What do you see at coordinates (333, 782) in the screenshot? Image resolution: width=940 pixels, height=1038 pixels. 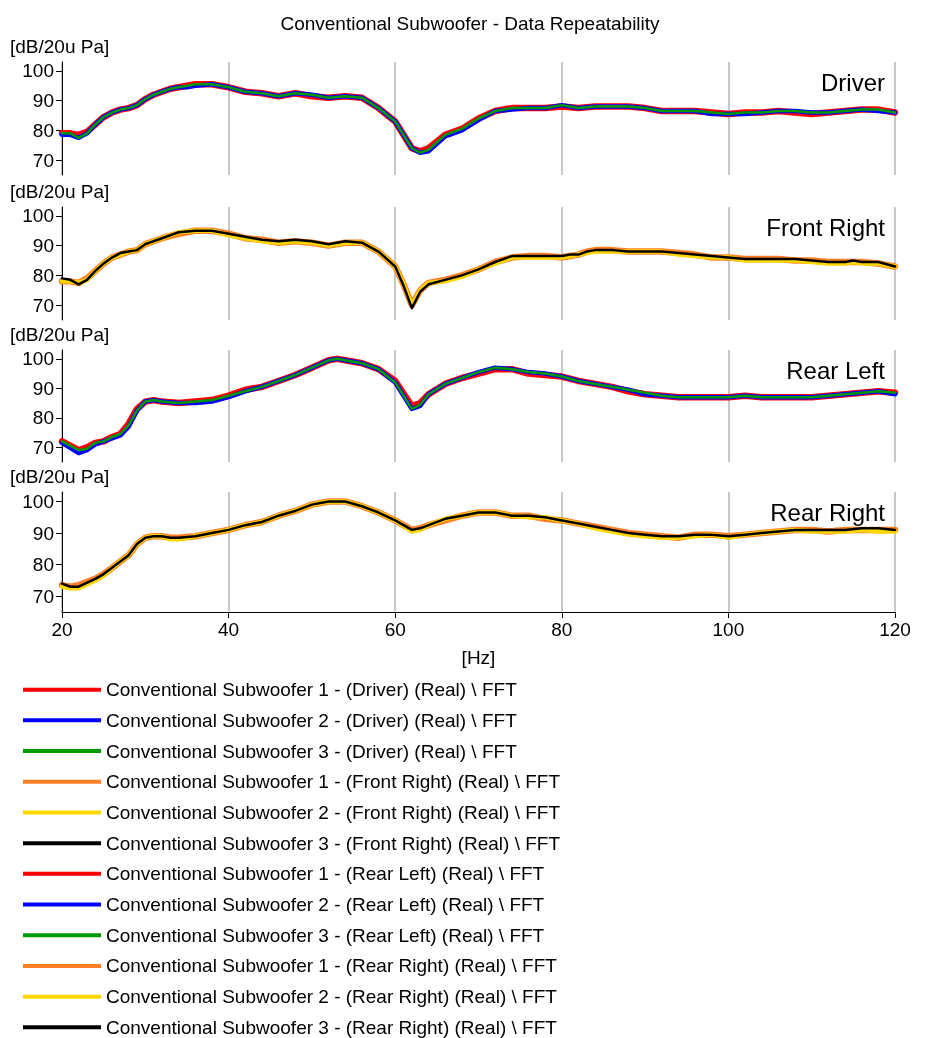 I see `legend-label: Conventional Subwoofer 1 - (Front Right) (Real) \ FFT` at bounding box center [333, 782].